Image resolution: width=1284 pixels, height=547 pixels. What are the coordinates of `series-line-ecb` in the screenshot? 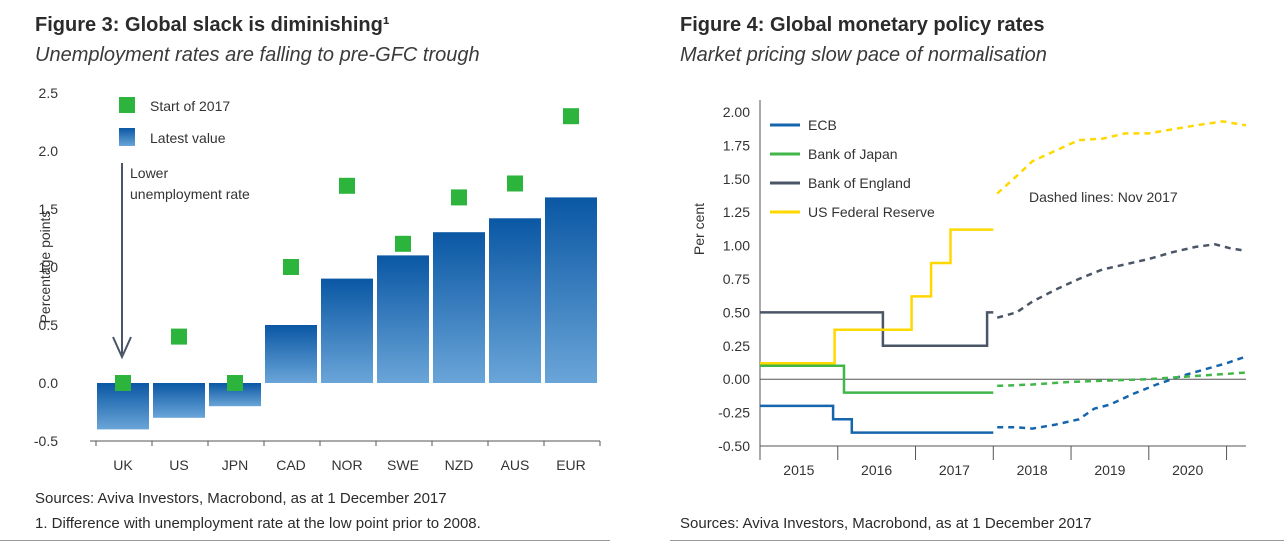 It's located at (877, 419).